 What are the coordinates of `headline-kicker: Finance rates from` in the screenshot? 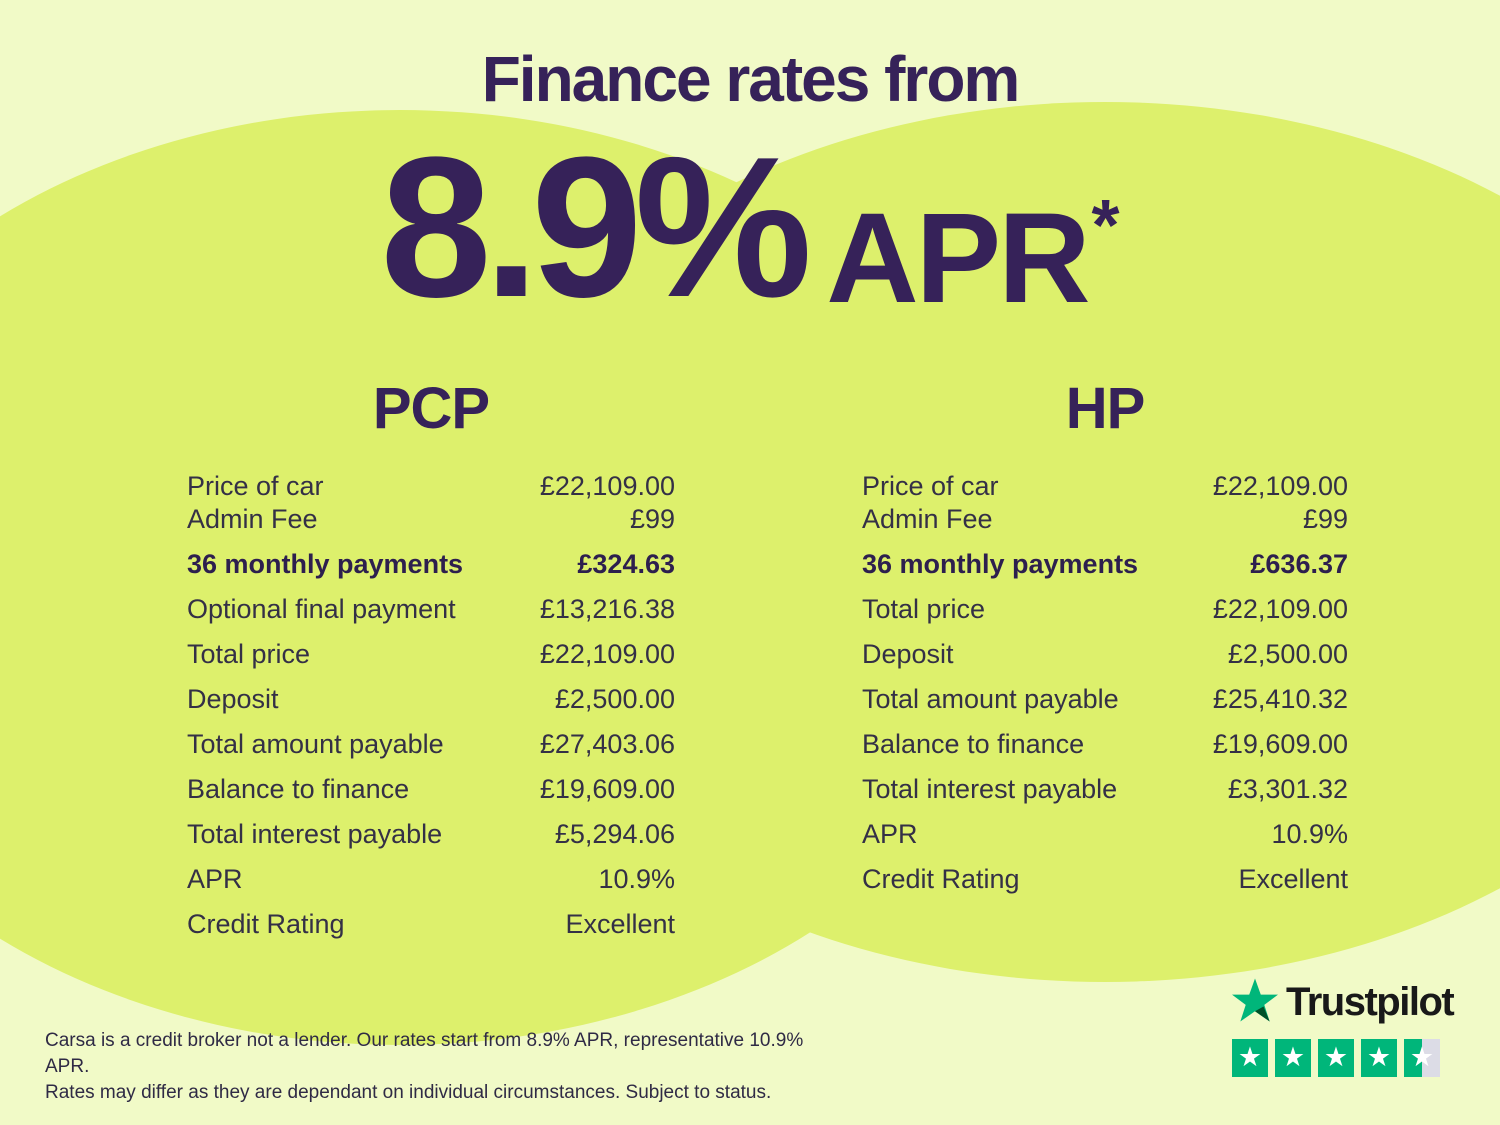 It's located at (751, 79).